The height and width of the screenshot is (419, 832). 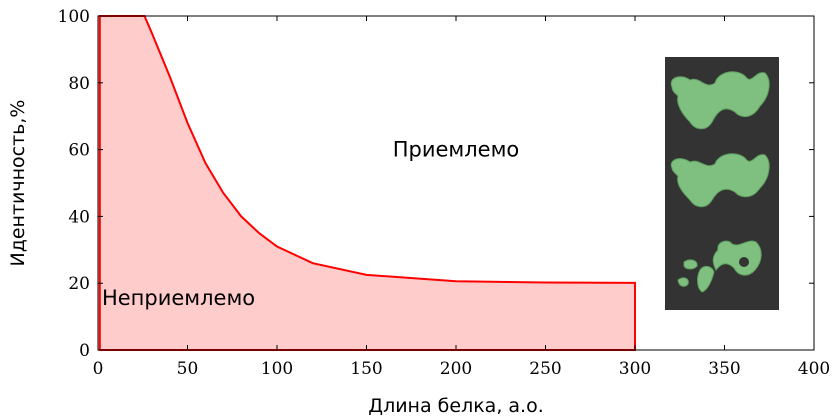 What do you see at coordinates (84, 351) in the screenshot?
I see `y-tick-label: 0` at bounding box center [84, 351].